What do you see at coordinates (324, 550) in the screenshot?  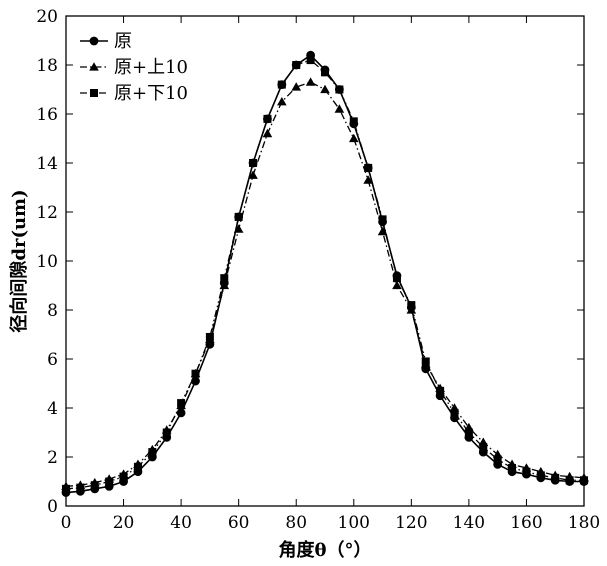 I see `x-axis-title: 角度θ（°）` at bounding box center [324, 550].